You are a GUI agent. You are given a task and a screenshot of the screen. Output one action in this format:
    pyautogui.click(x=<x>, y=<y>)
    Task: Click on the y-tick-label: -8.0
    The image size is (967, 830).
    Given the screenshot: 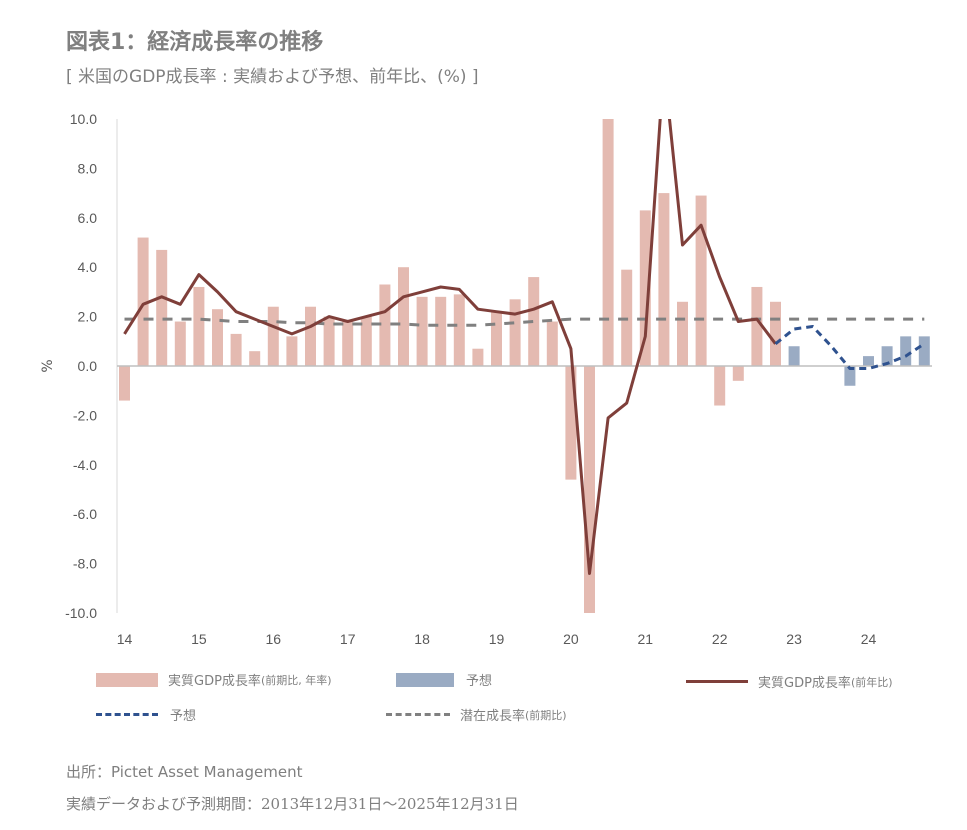 What is the action you would take?
    pyautogui.click(x=85, y=564)
    